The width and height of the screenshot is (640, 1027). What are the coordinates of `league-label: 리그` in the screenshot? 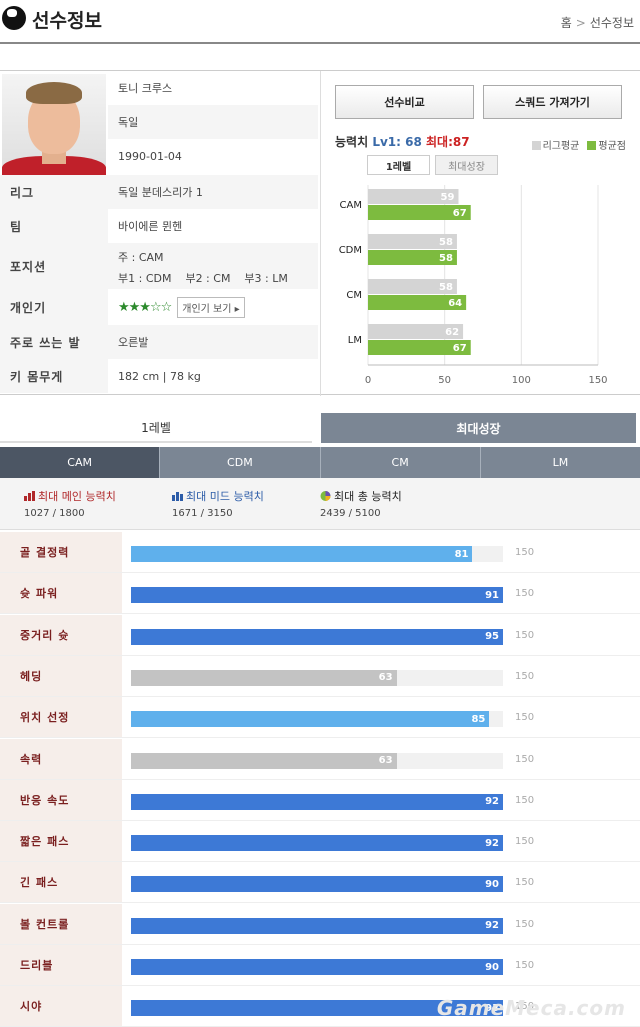 It's located at (54, 192).